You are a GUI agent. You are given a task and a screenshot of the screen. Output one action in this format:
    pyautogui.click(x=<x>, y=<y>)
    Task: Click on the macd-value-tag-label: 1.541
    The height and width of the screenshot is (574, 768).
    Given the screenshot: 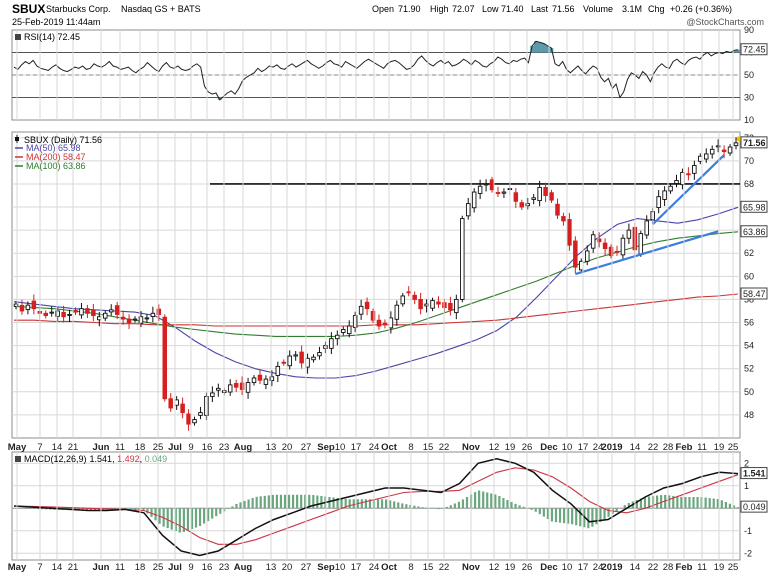 What is the action you would take?
    pyautogui.click(x=754, y=474)
    